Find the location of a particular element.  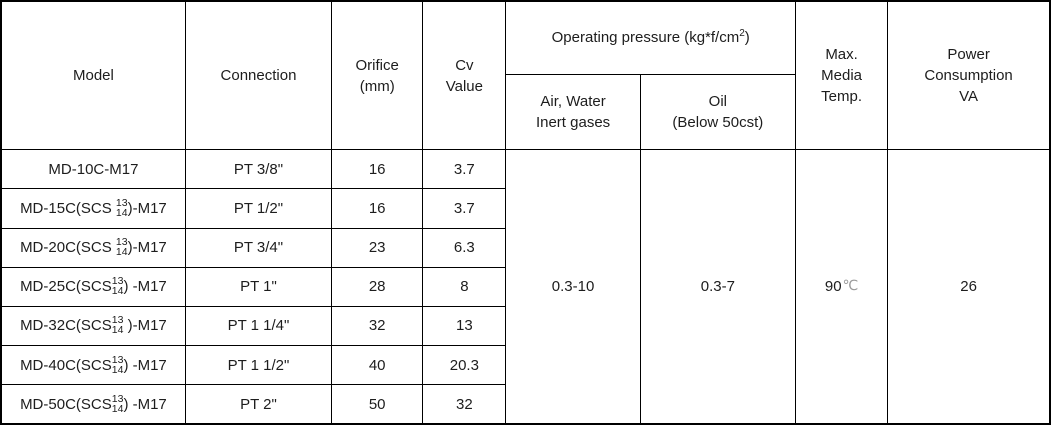

connection-cell: PT 1/2" is located at coordinates (258, 208).